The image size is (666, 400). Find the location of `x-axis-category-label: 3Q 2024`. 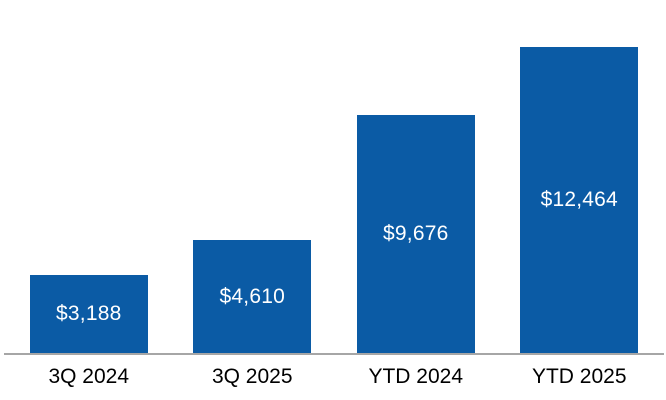

x-axis-category-label: 3Q 2024 is located at coordinates (89, 376).